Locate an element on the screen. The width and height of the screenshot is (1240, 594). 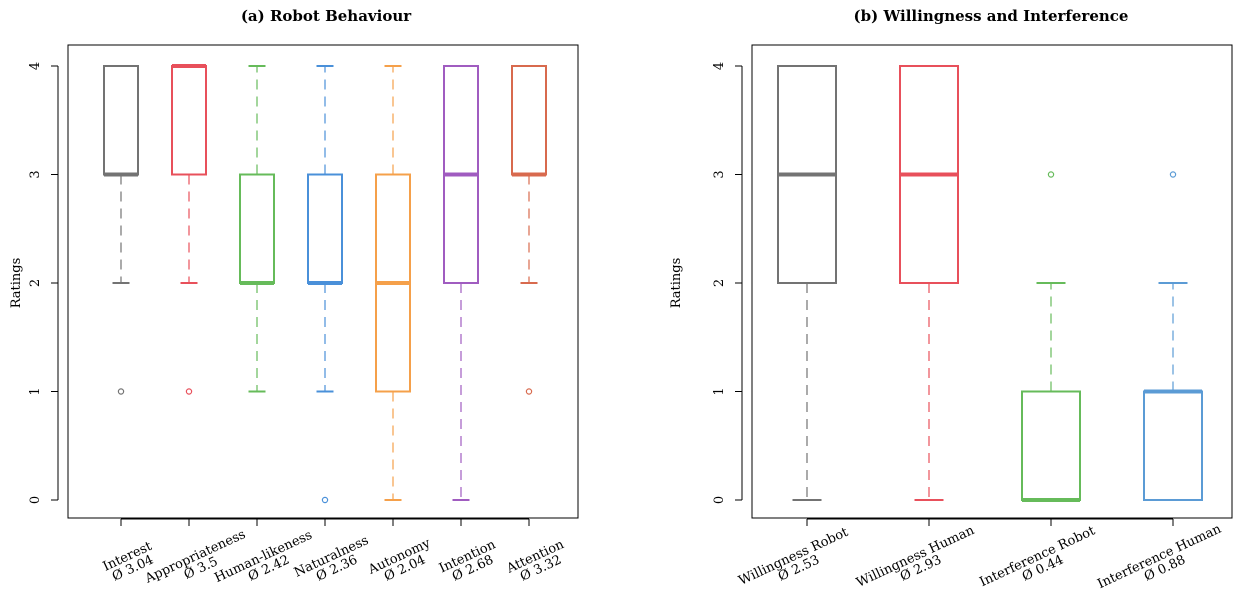
box-naturalness is located at coordinates (325, 284).